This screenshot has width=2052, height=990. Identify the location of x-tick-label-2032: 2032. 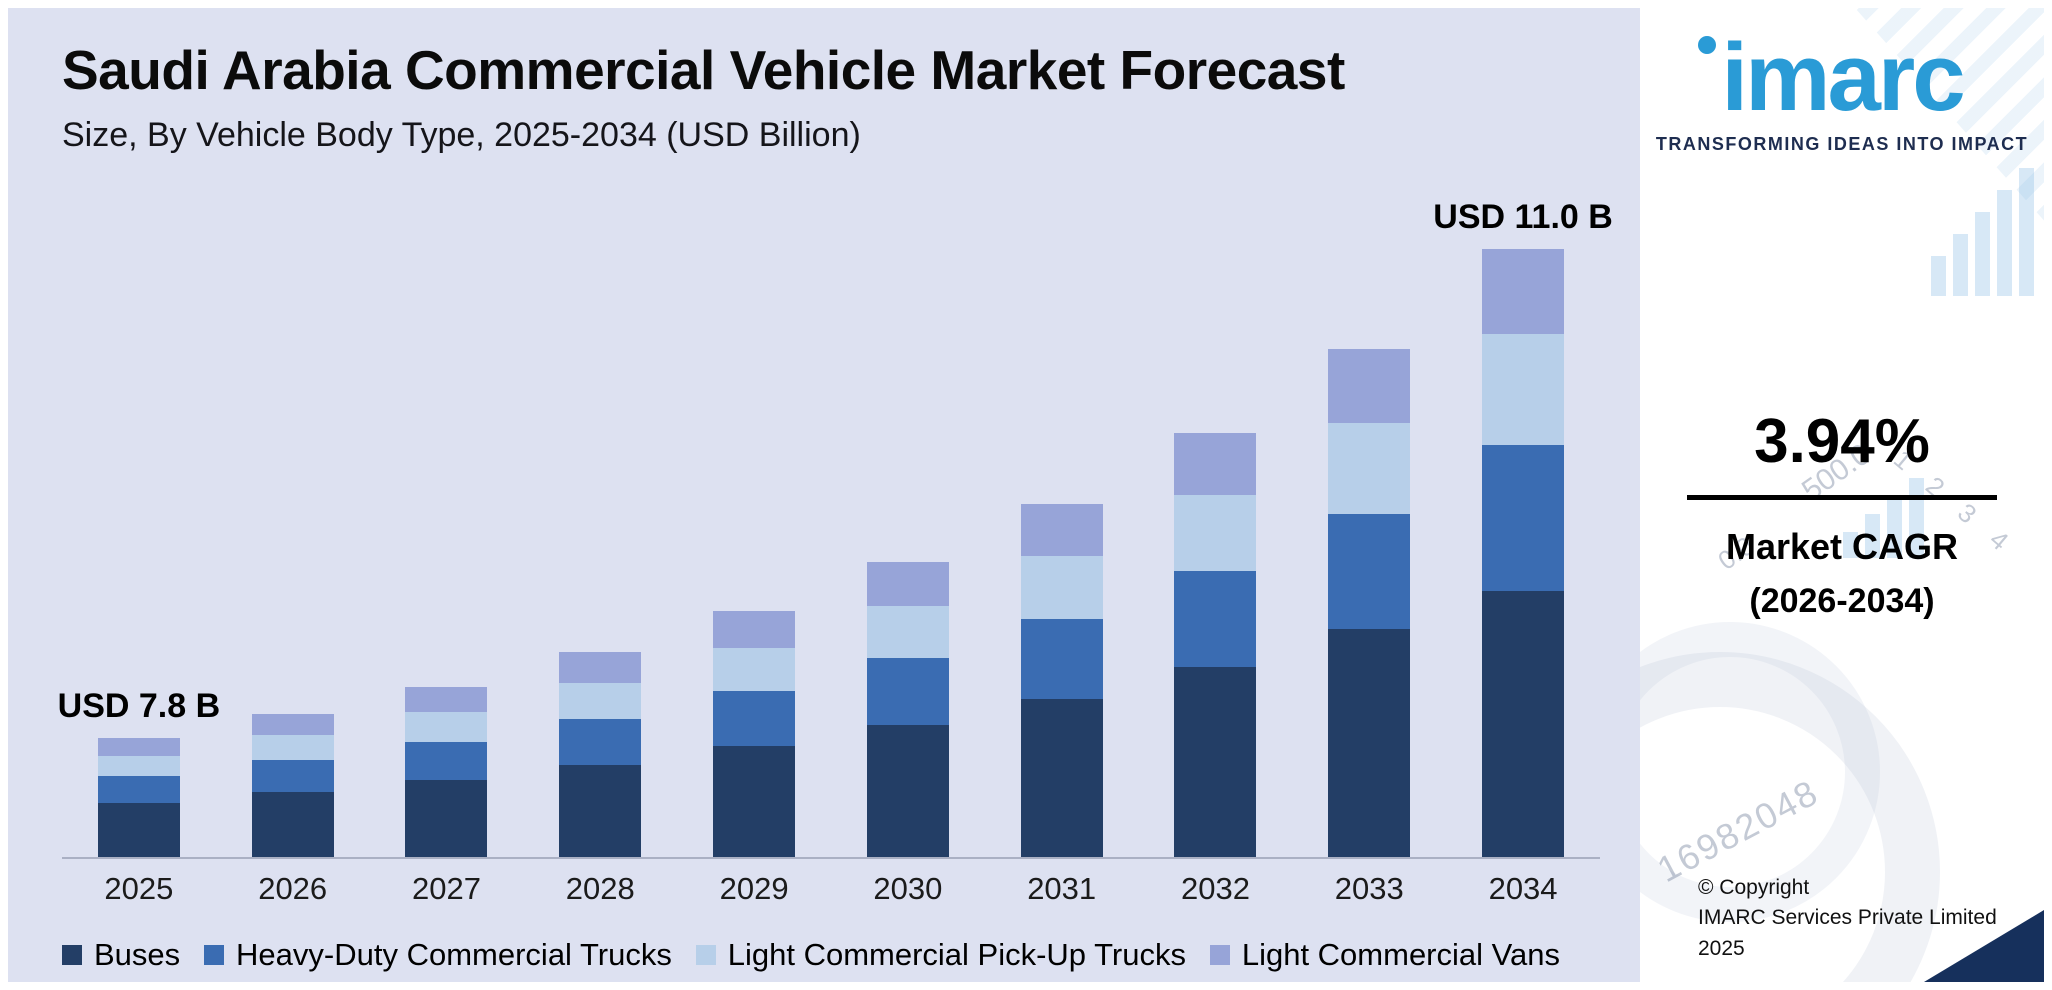
(1215, 888).